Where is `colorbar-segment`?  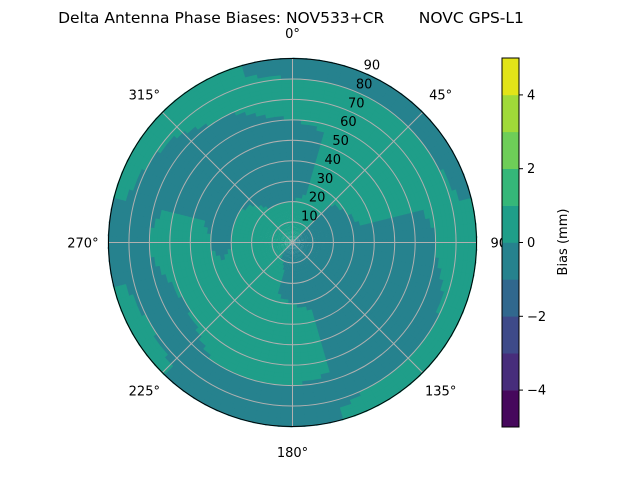 colorbar-segment is located at coordinates (510, 187).